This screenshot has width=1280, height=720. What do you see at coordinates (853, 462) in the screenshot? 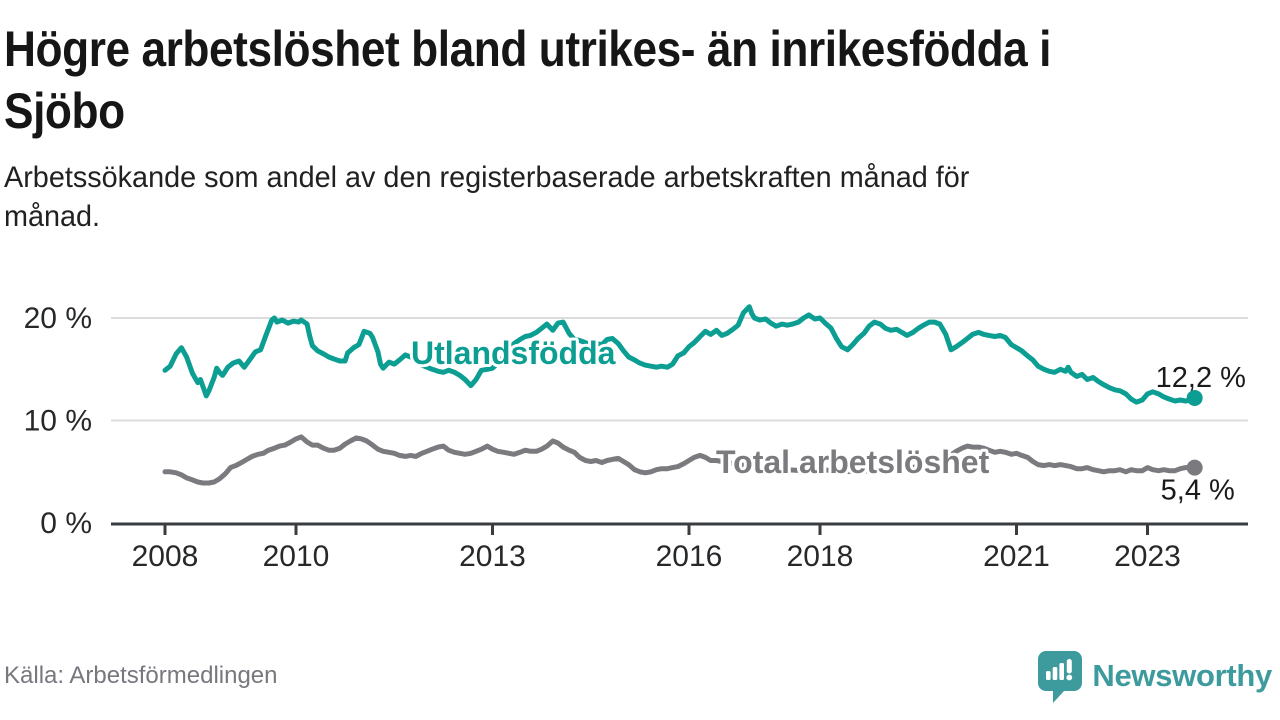
I see `series-label-2: Total arbetslöshet` at bounding box center [853, 462].